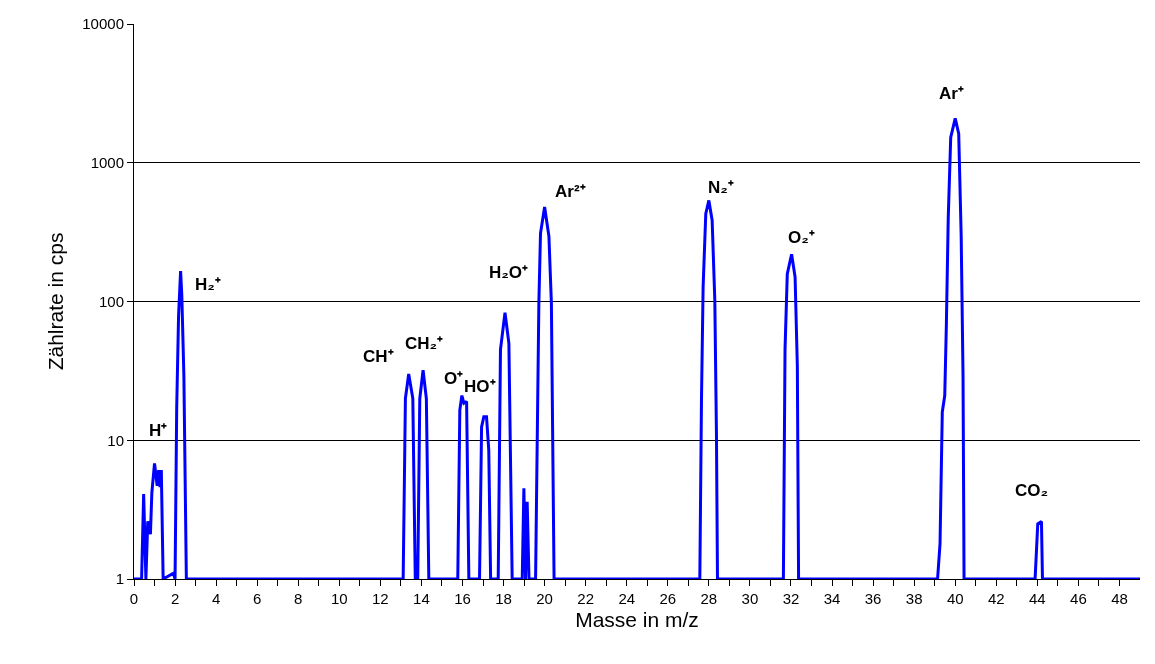  I want to click on x-tick-label: 38, so click(914, 598).